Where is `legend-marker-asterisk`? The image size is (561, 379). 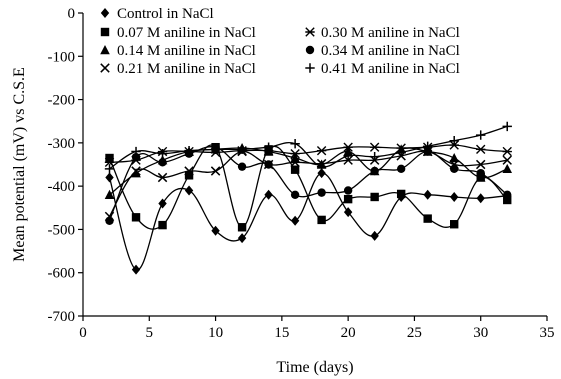
legend-marker-asterisk is located at coordinates (310, 32).